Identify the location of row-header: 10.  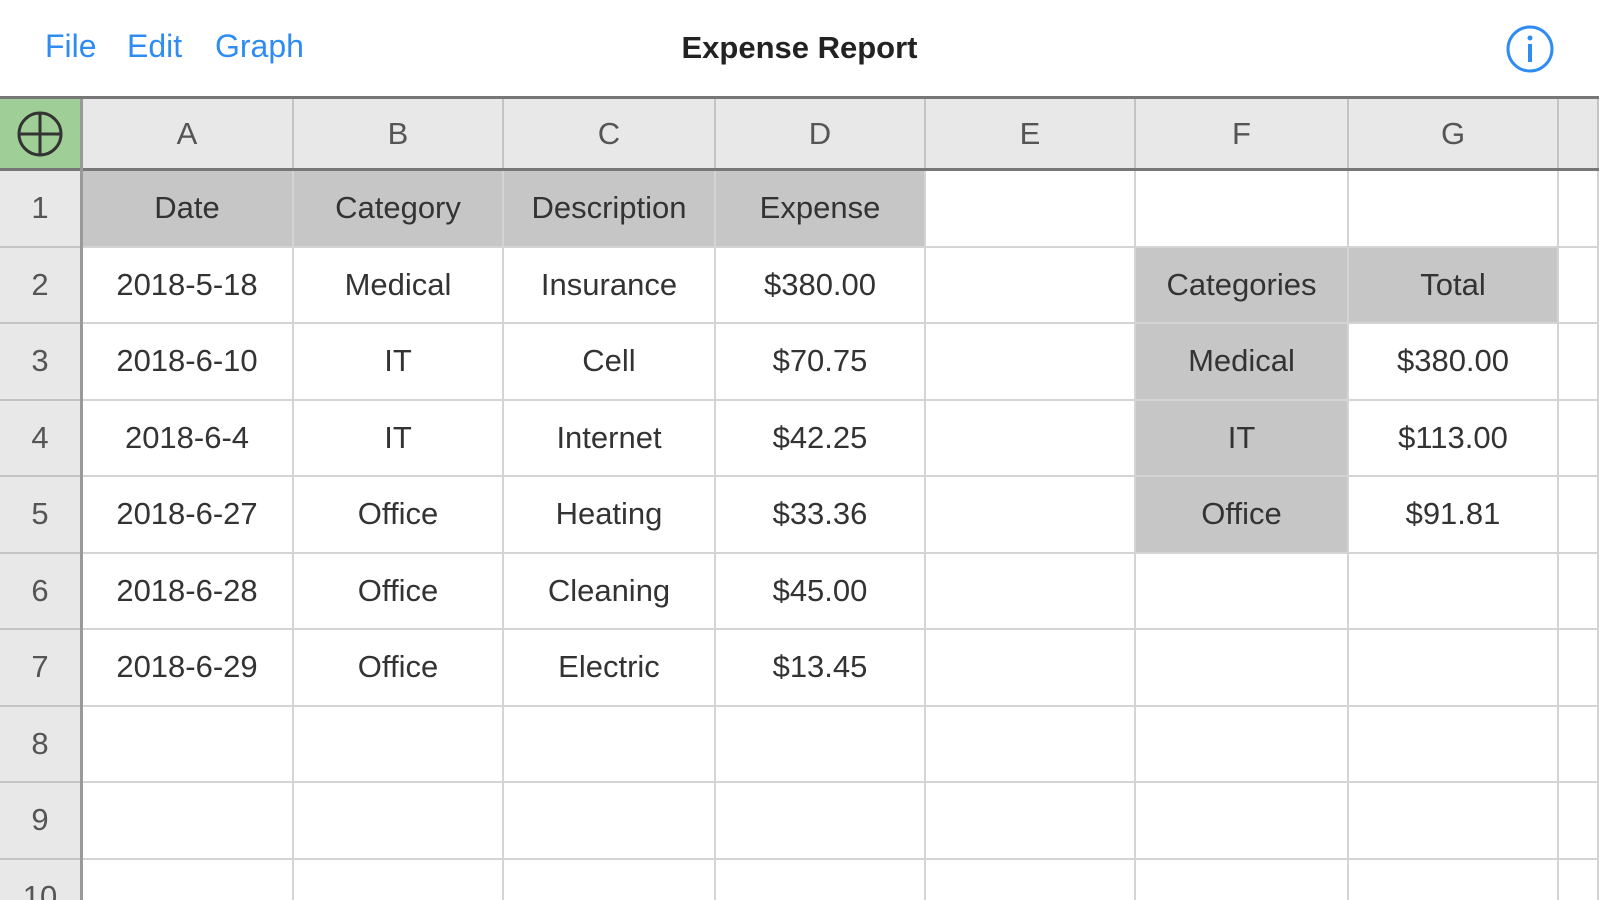
(41, 879).